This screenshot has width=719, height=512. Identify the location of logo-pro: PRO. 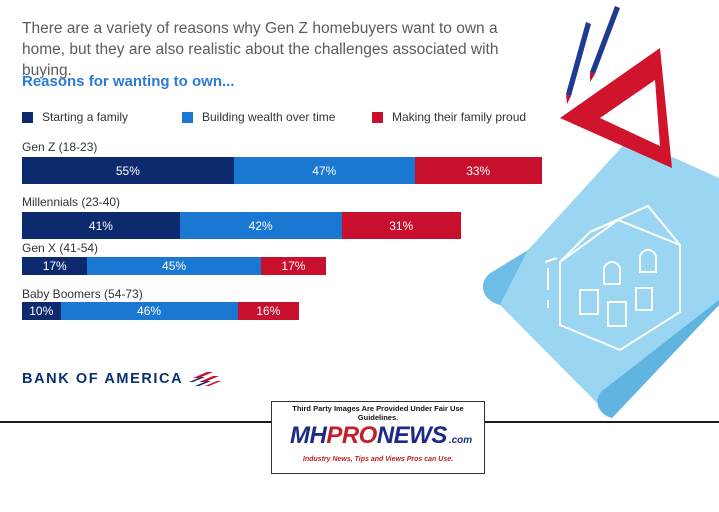
(351, 435).